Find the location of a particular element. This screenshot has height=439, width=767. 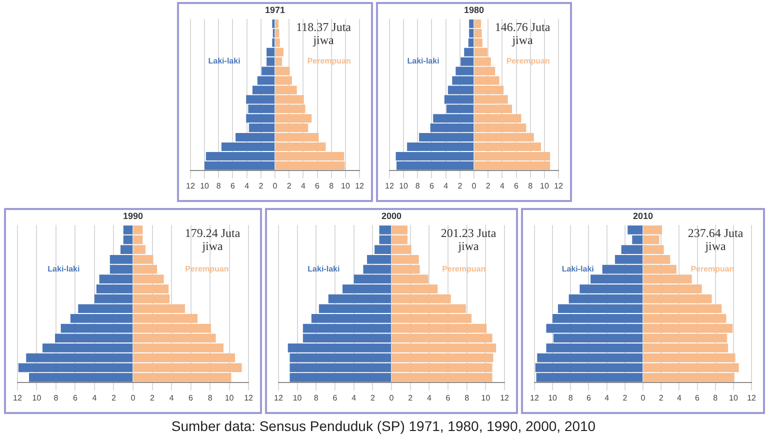

text: Sumber data: Sensus Penduduk (SP) 1971, 1980, 1990, 2000, 2010 is located at coordinates (383, 426).